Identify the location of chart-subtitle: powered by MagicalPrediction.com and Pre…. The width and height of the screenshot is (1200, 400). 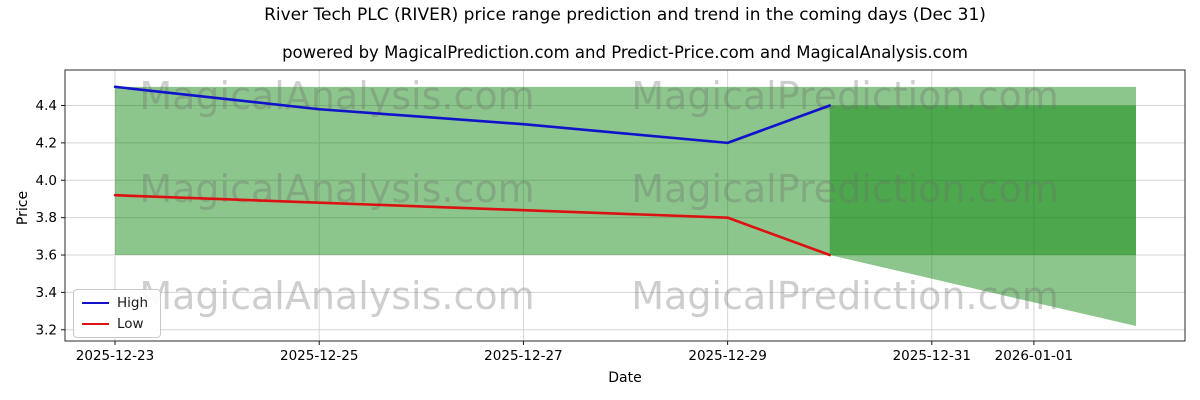
(625, 52).